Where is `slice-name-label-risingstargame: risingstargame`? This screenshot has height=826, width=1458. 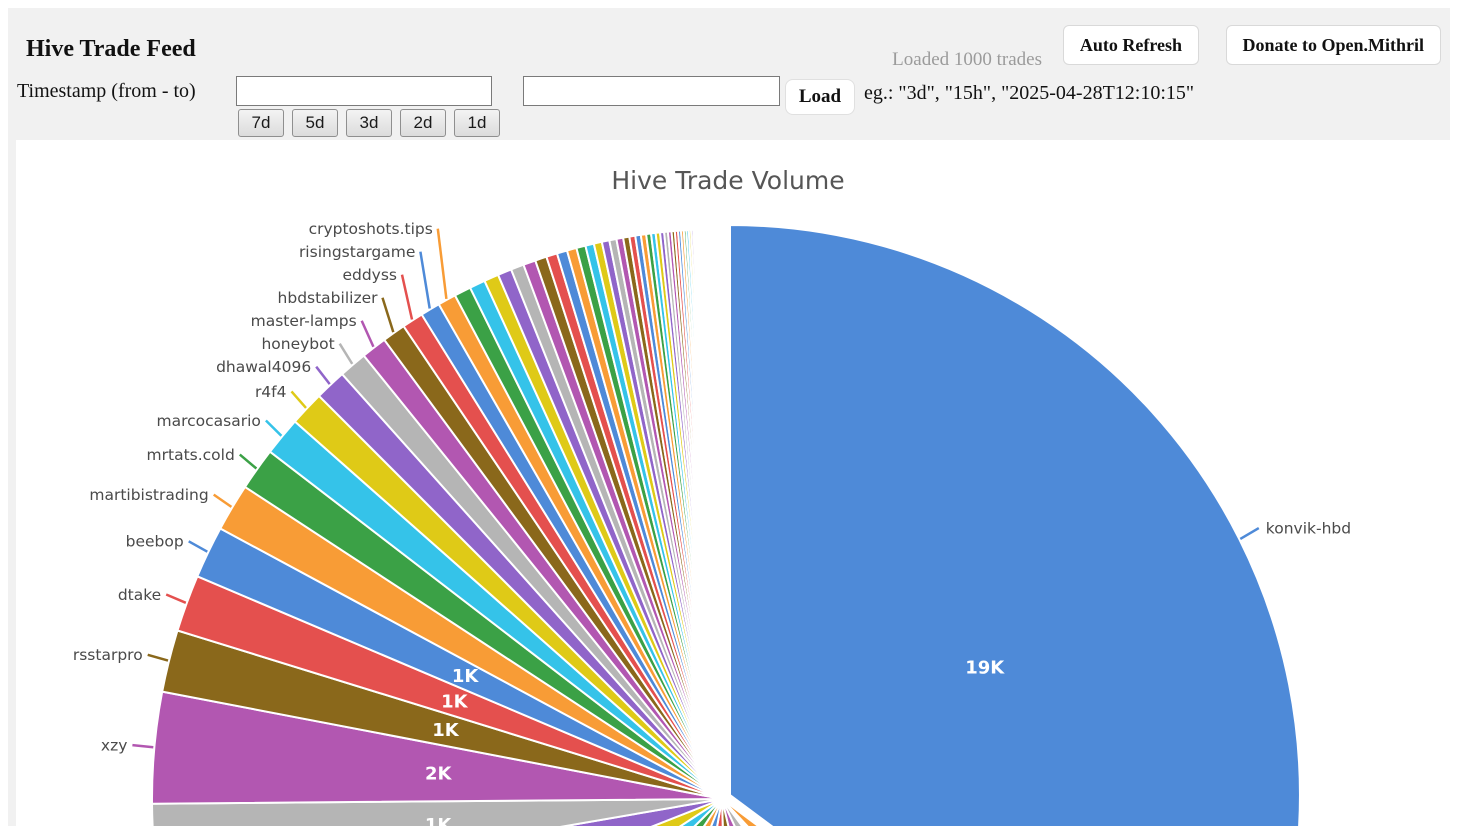 slice-name-label-risingstargame: risingstargame is located at coordinates (357, 252).